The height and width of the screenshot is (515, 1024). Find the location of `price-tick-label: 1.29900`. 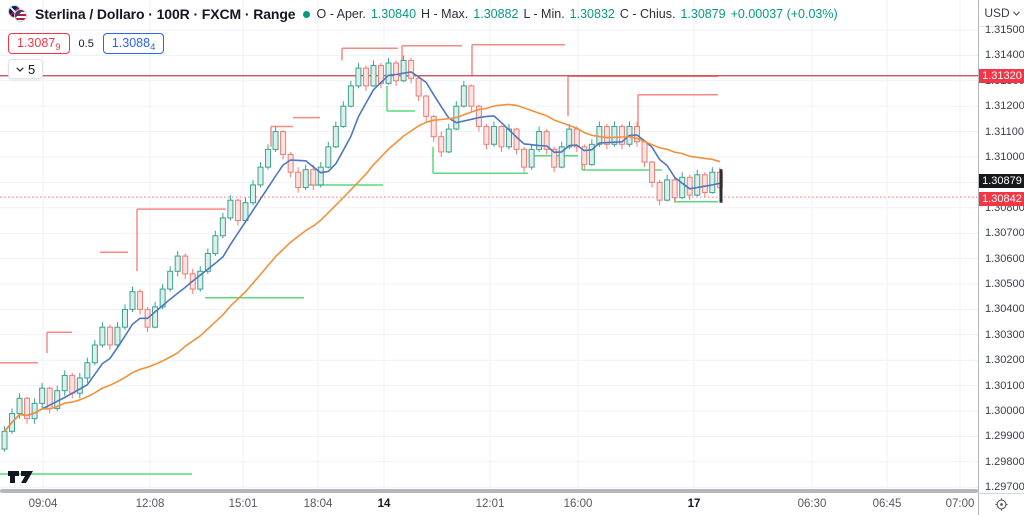

price-tick-label: 1.29900 is located at coordinates (1004, 436).